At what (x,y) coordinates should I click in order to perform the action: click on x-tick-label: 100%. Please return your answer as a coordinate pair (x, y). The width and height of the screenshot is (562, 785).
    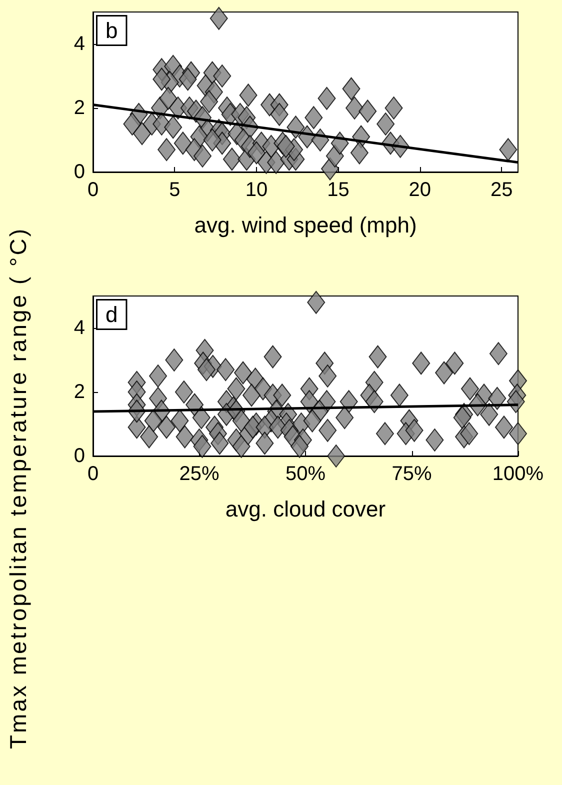
    Looking at the image, I should click on (518, 474).